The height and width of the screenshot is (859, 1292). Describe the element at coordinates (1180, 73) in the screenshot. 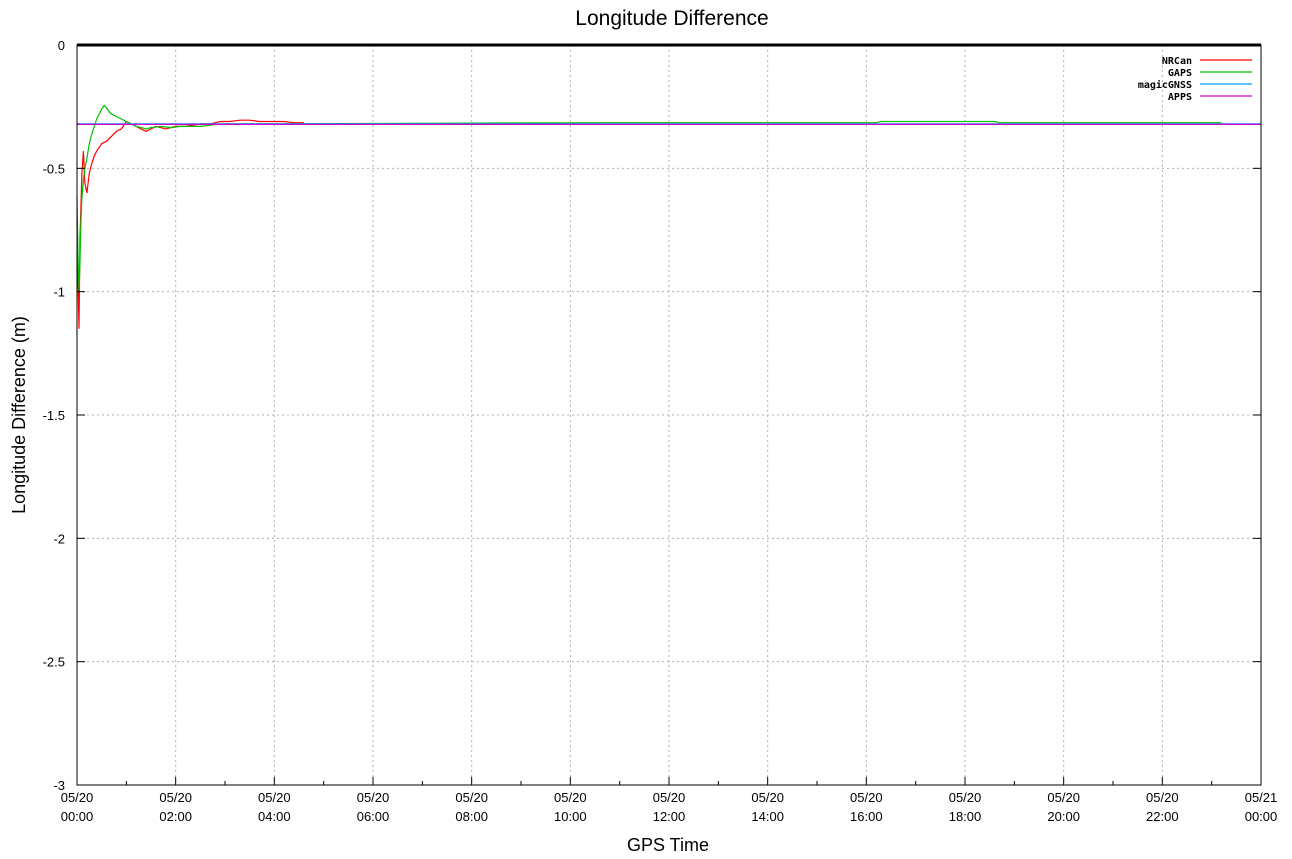

I see `legend-label-gaps: GAPS` at that location.